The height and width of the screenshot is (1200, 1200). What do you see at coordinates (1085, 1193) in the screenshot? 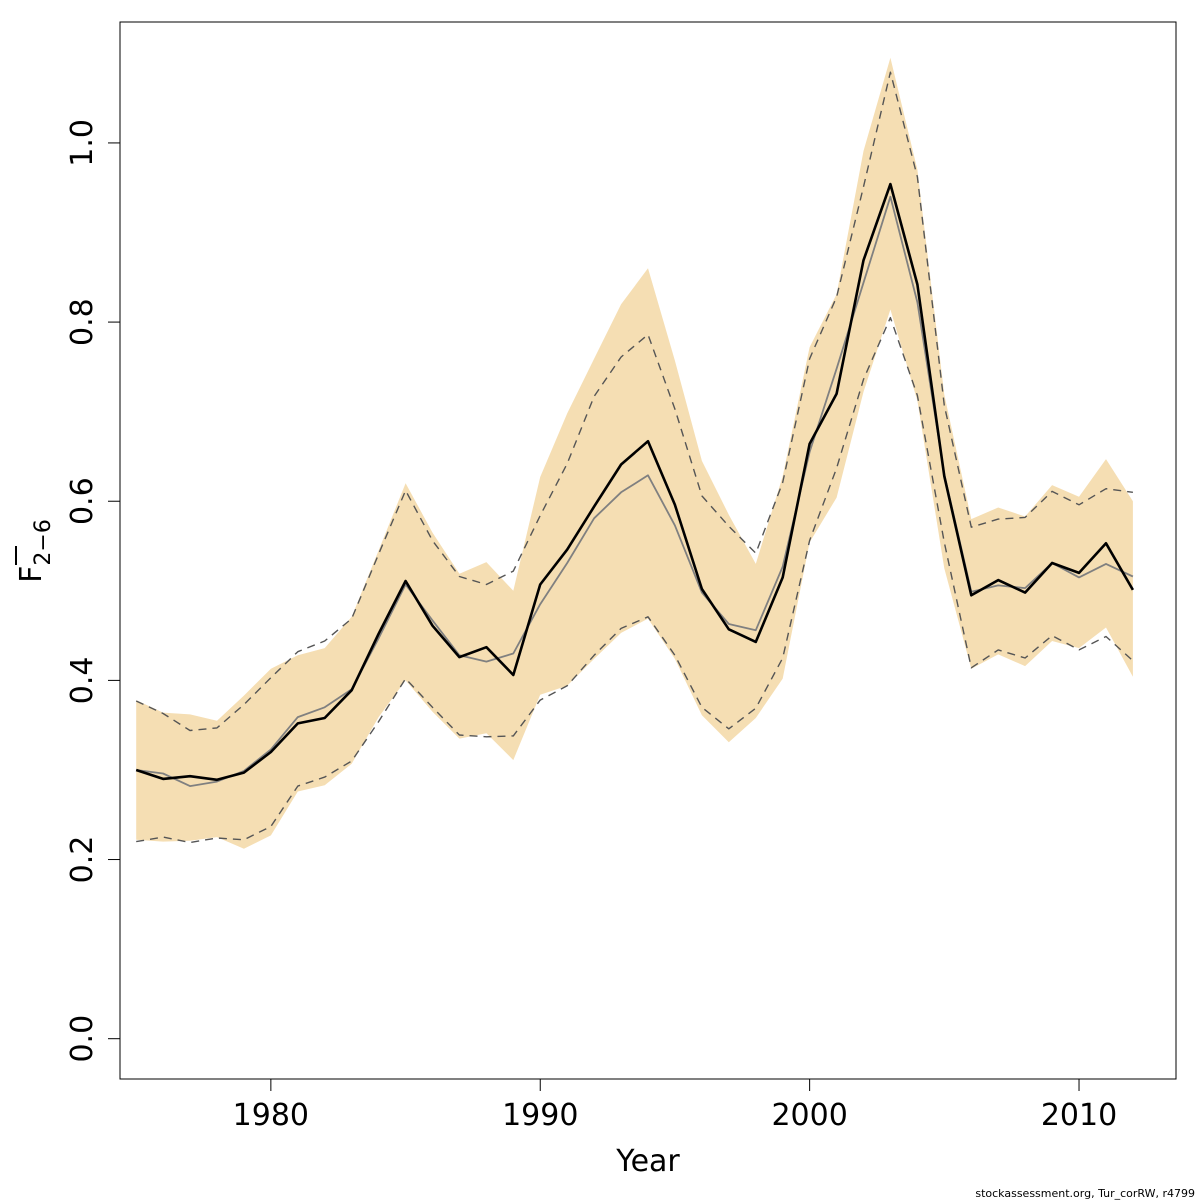
I see `footer-credit: stockassessment.org, Tur_corRW, r4799` at bounding box center [1085, 1193].